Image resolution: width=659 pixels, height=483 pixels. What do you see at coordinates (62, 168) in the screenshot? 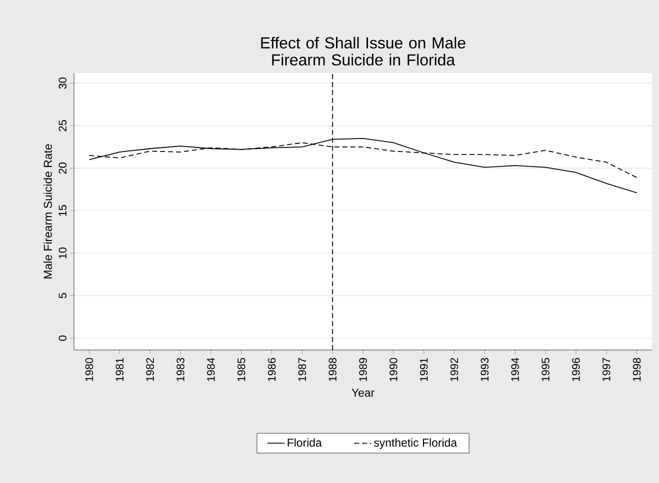
I see `y-tick-label: 20` at bounding box center [62, 168].